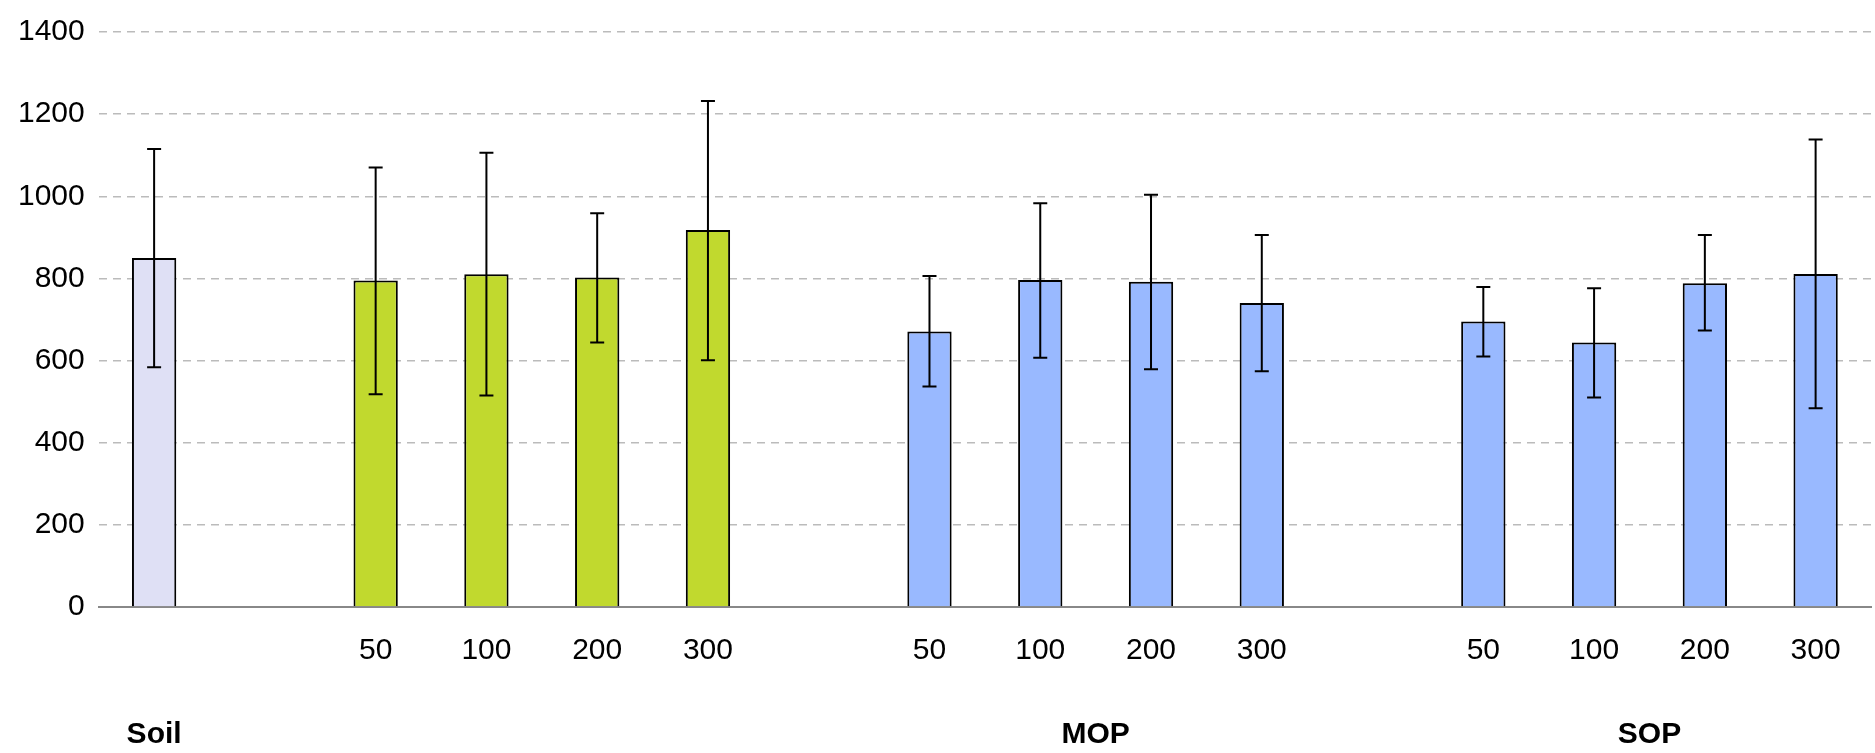 The width and height of the screenshot is (1875, 753). Describe the element at coordinates (59, 358) in the screenshot. I see `y-tick-label: 600` at that location.